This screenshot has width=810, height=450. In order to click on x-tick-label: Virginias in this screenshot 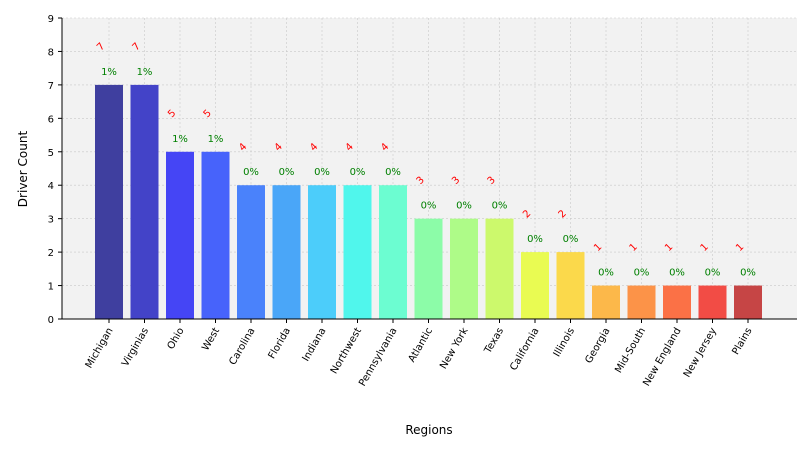, I will do `click(135, 347)`.